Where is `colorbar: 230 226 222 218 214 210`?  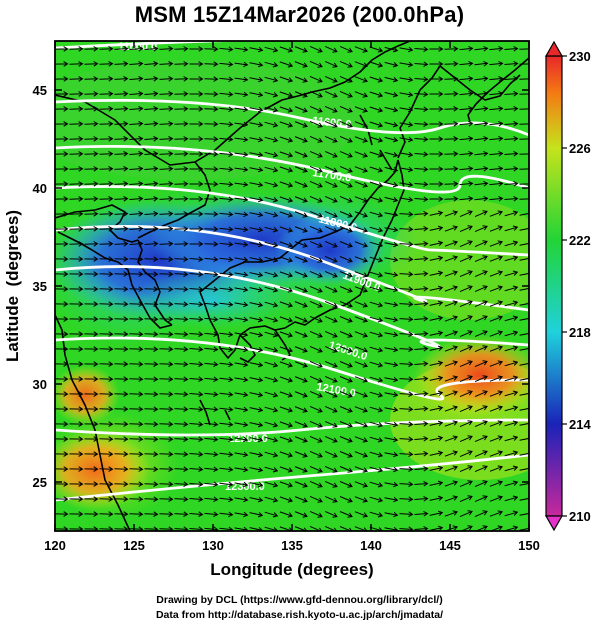
colorbar: 230 226 222 218 214 210 is located at coordinates (567, 286).